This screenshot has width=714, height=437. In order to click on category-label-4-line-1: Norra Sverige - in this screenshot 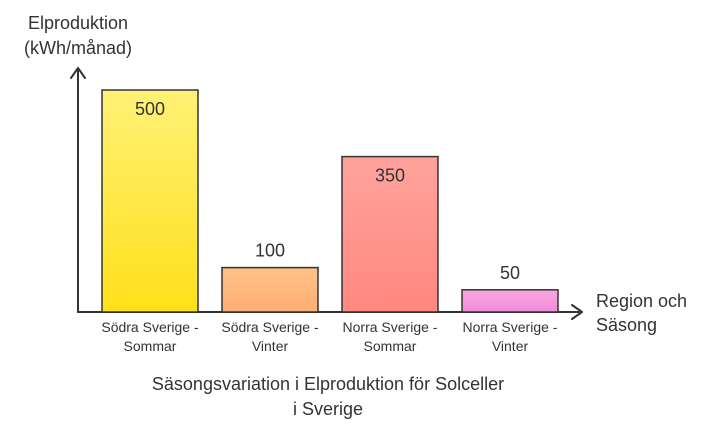, I will do `click(510, 327)`.